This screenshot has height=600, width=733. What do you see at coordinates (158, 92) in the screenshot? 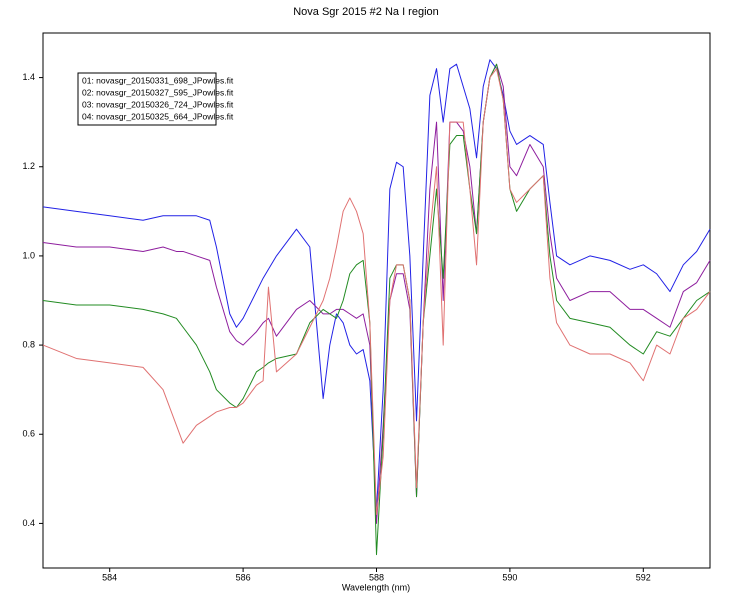
I see `legend-label: 02: novasgr_20150327_595_JPowles.fit` at bounding box center [158, 92].